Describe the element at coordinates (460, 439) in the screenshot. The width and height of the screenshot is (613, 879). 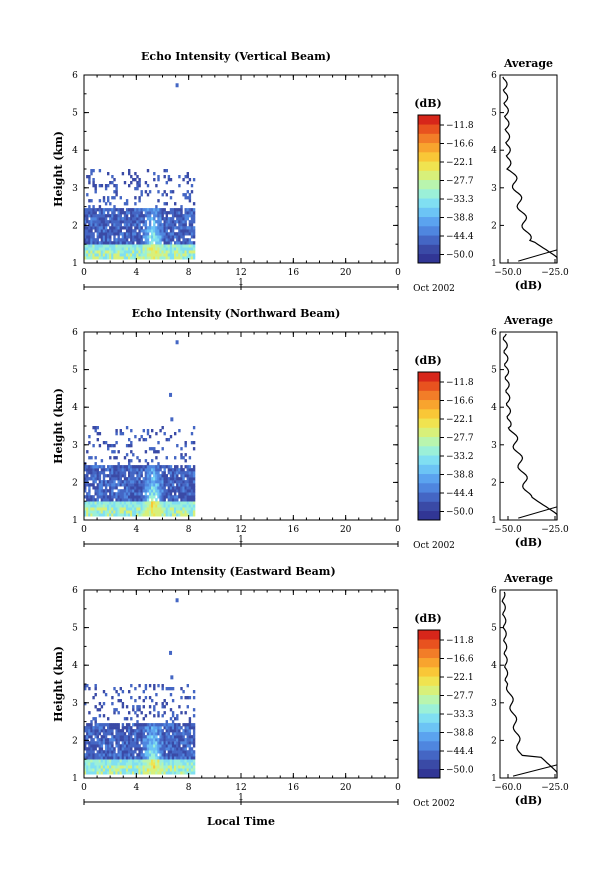
I see `colorbar-tick-label: −27.7` at that location.